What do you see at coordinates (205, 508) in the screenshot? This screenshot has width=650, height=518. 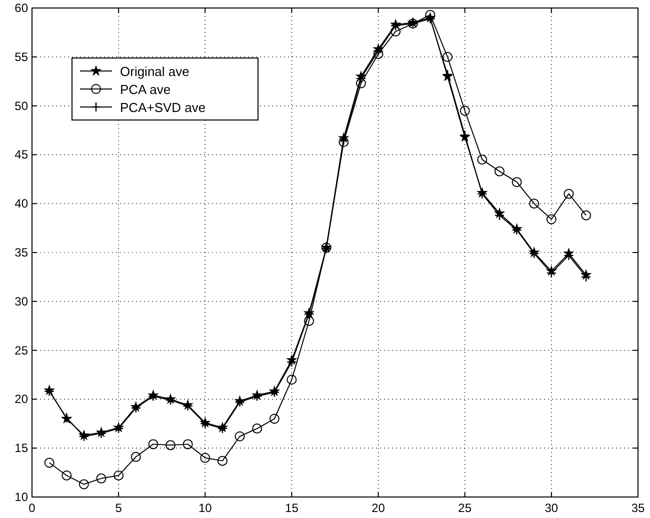 I see `x-tick-label: 10` at bounding box center [205, 508].